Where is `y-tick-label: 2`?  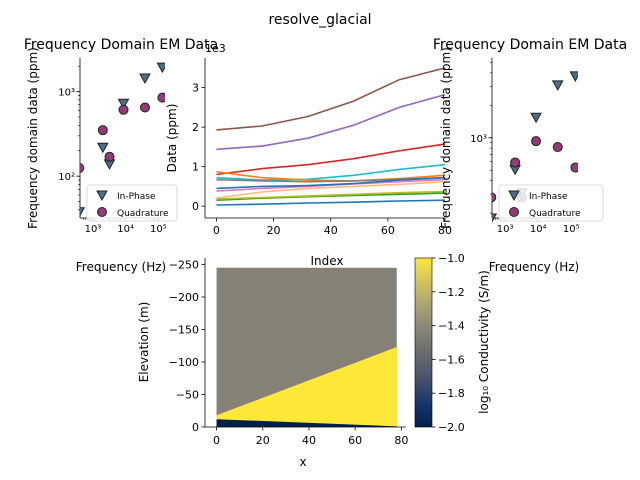 y-tick-label: 2 is located at coordinates (195, 127).